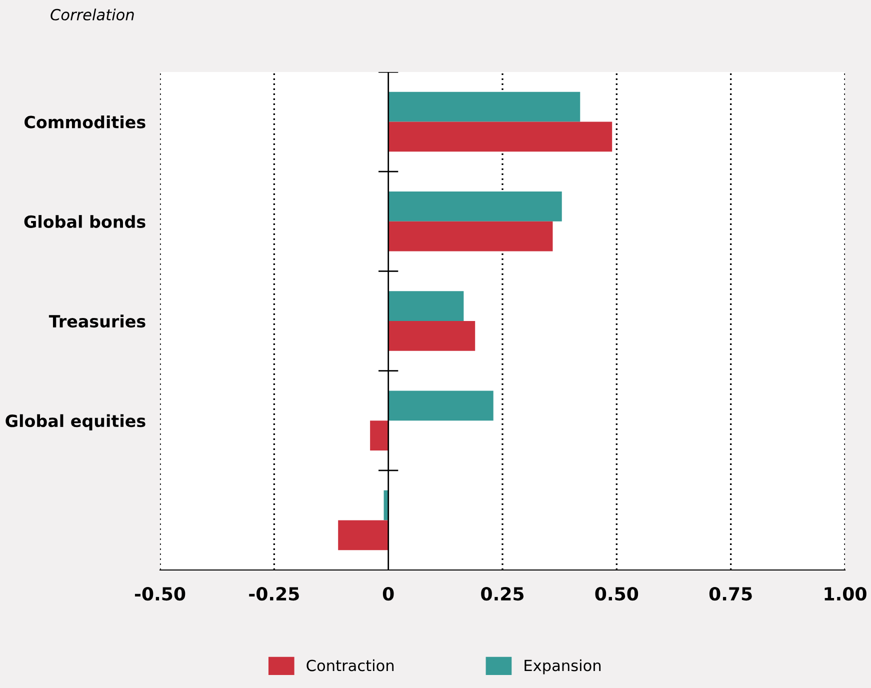 The image size is (871, 688). Describe the element at coordinates (350, 665) in the screenshot. I see `legend-label: Contraction` at that location.